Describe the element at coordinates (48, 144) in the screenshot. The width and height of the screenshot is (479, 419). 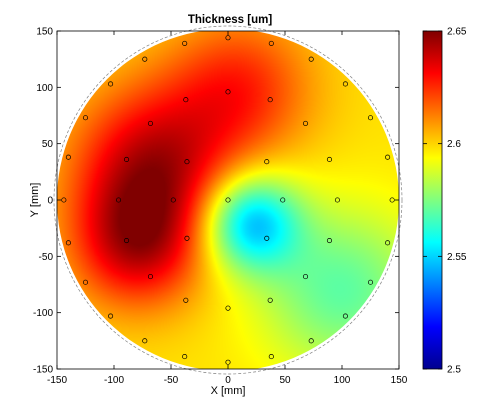
I see `y-tick-label: 50` at that location.